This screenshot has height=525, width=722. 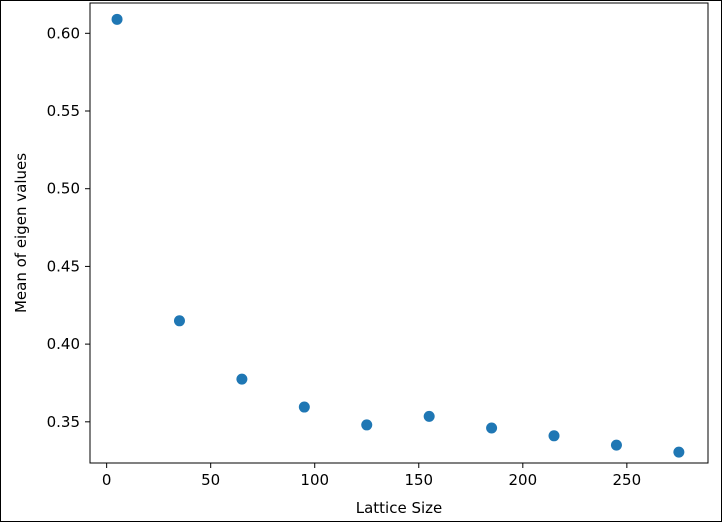 What do you see at coordinates (399, 508) in the screenshot?
I see `x-axis-label: Lattice Size` at bounding box center [399, 508].